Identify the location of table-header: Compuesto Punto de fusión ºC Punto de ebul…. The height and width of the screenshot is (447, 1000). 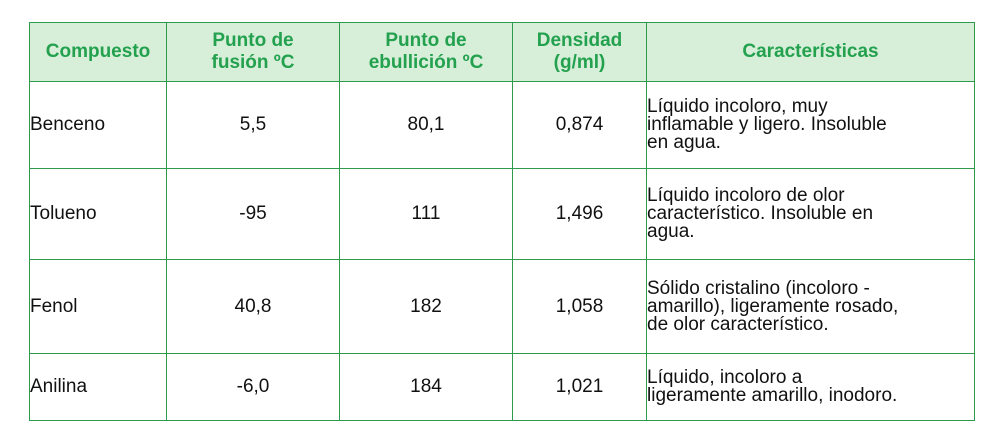
(502, 52).